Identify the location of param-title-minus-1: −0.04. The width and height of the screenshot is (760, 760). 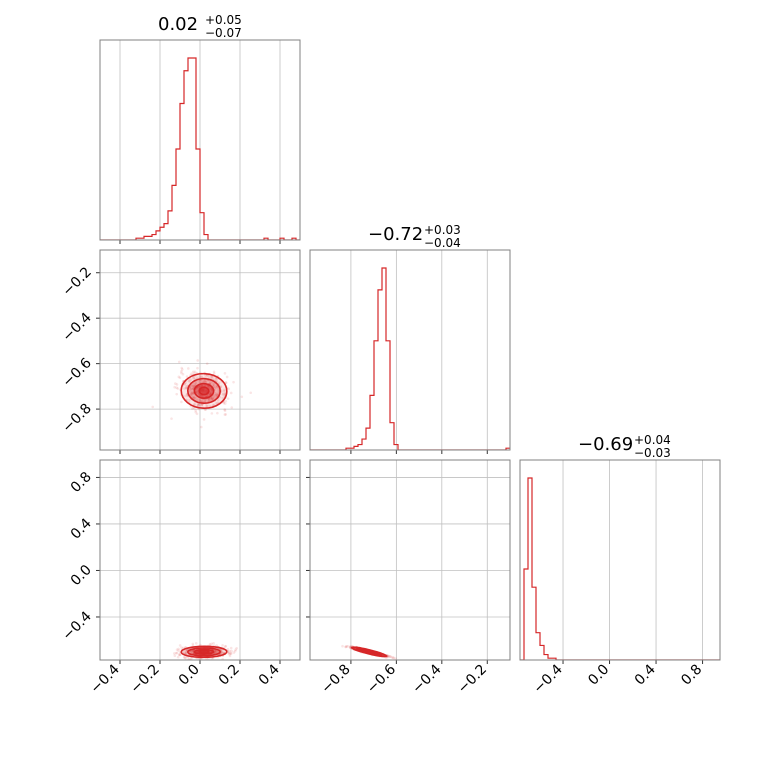
(442, 243).